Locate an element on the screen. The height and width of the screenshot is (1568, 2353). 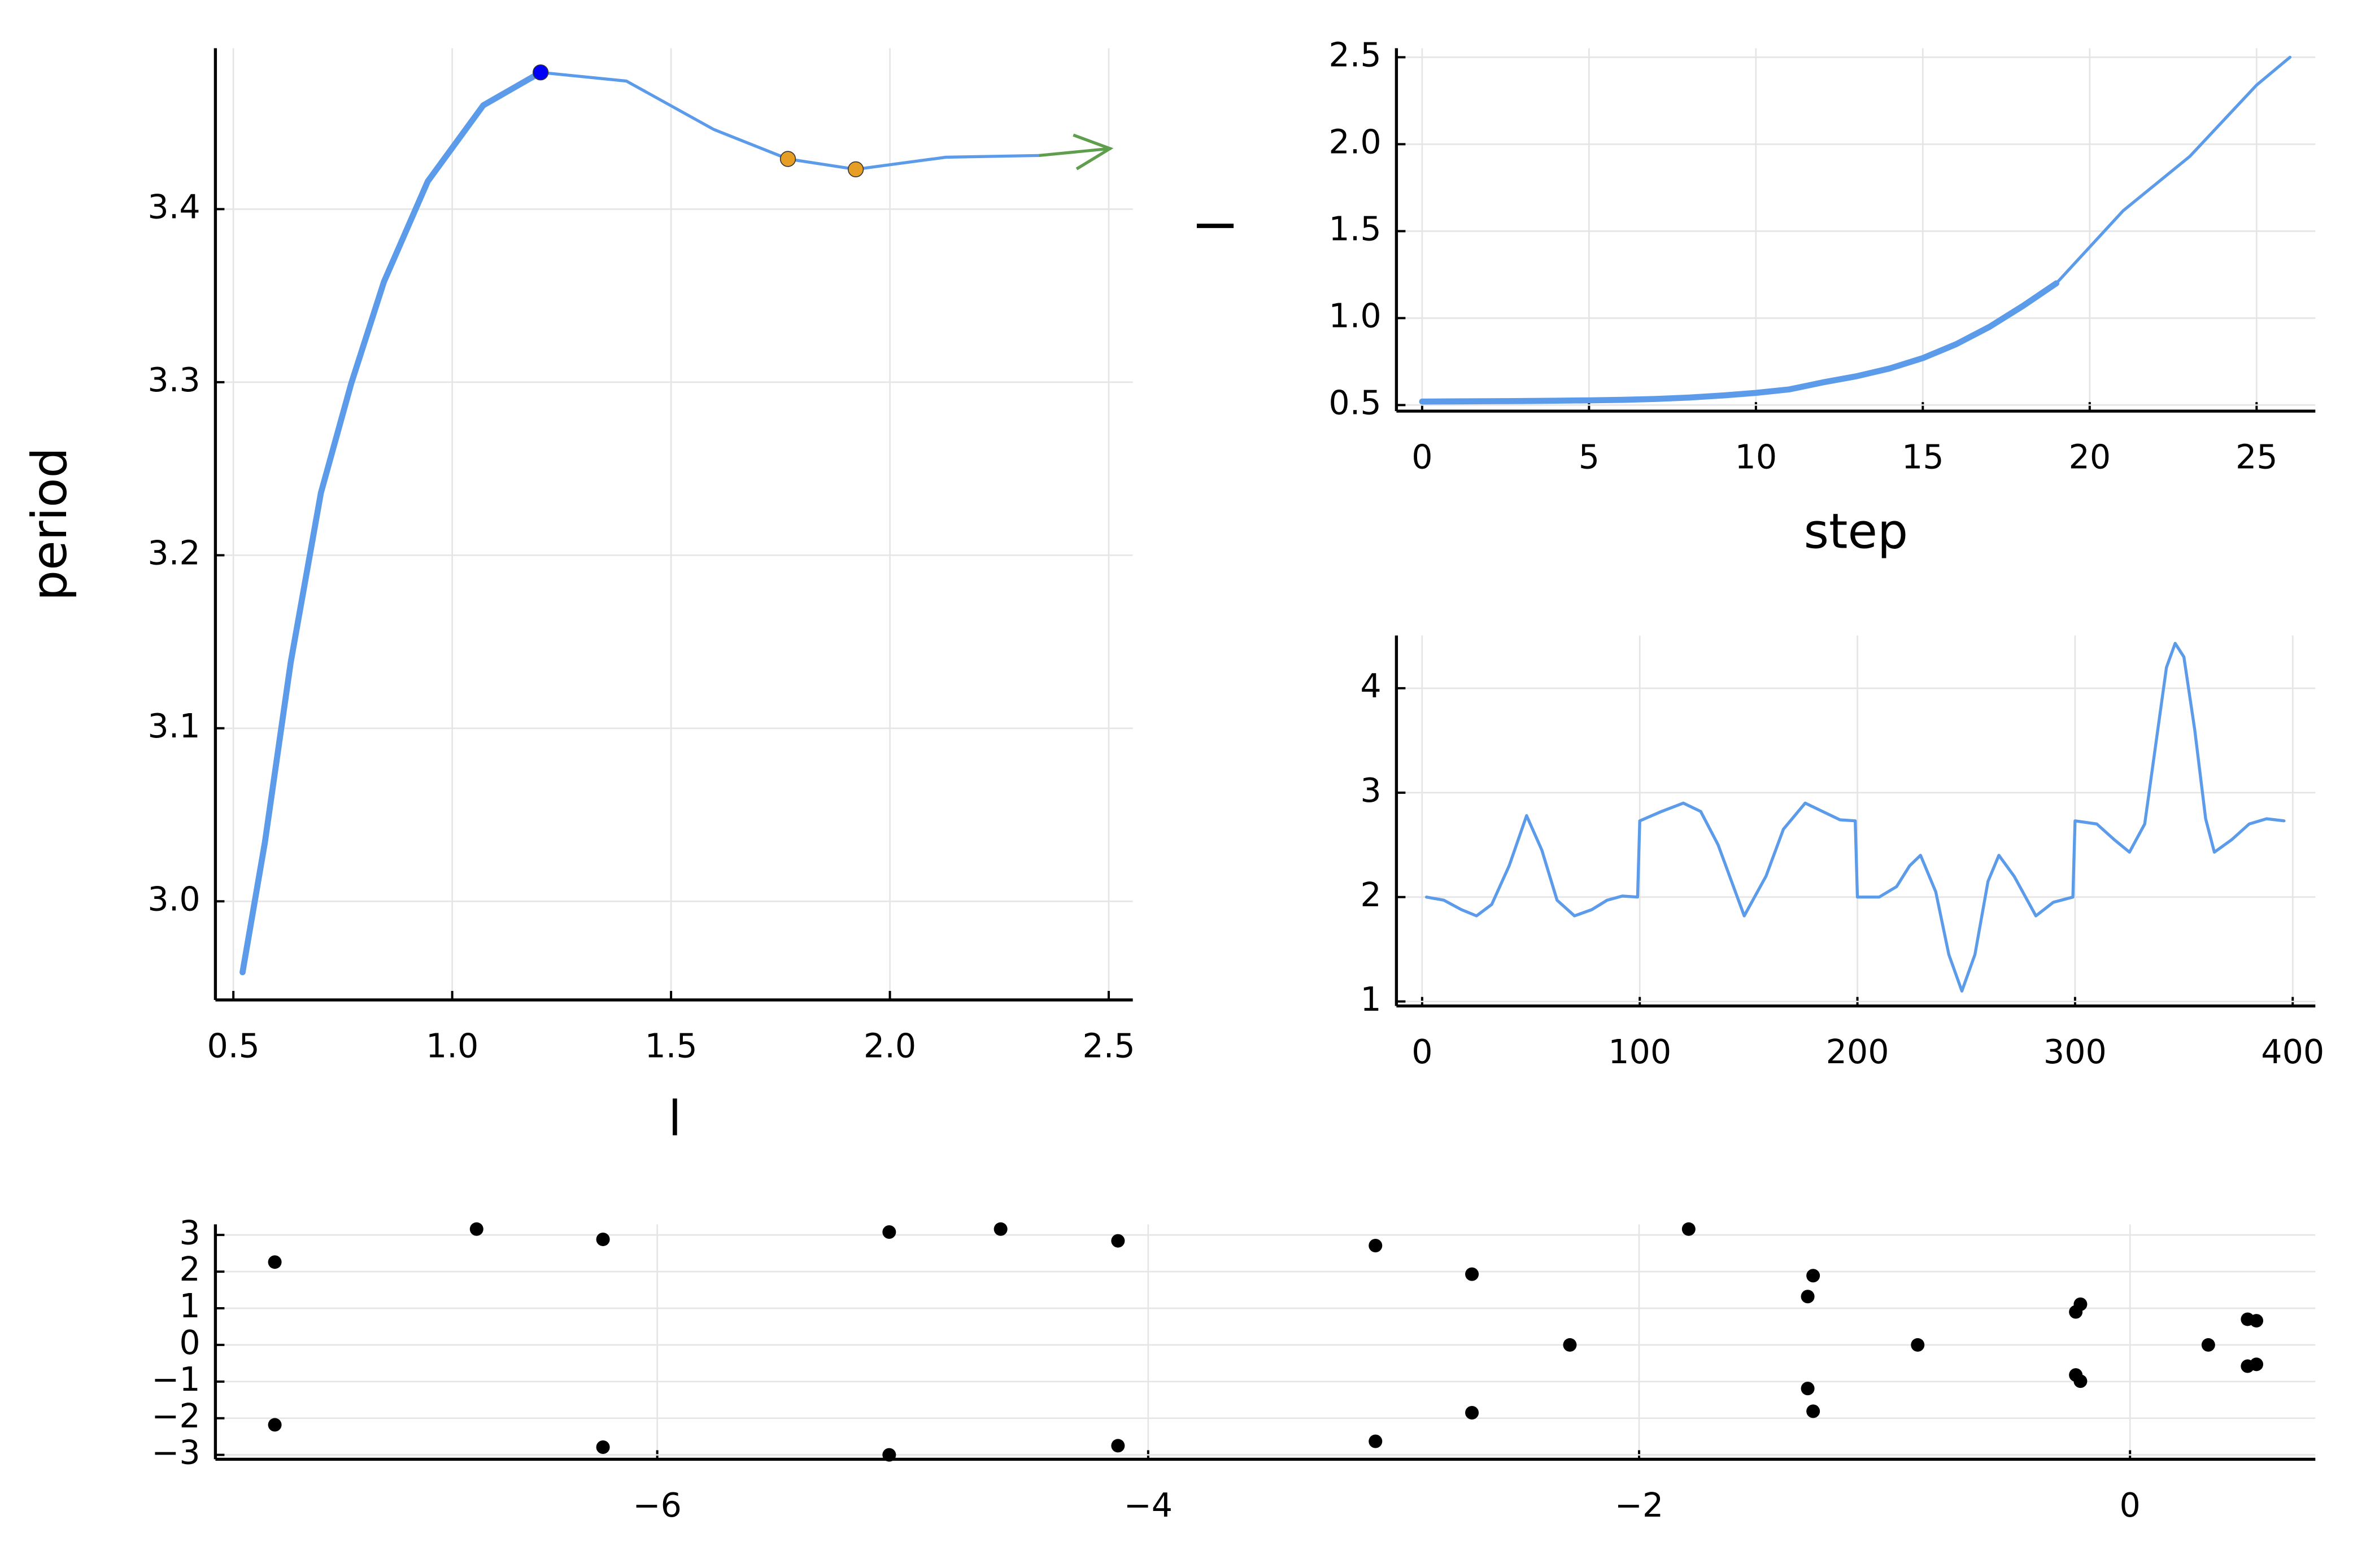
x-tick-label: 300 is located at coordinates (2075, 1052).